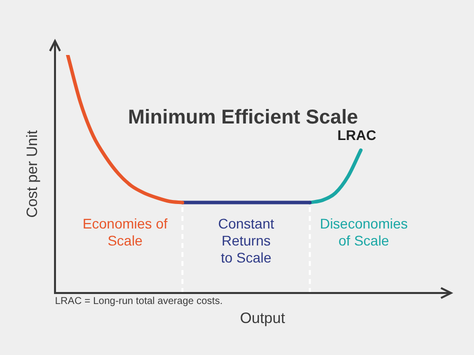 This screenshot has height=355, width=474. I want to click on series-label: LRAC, so click(356, 135).